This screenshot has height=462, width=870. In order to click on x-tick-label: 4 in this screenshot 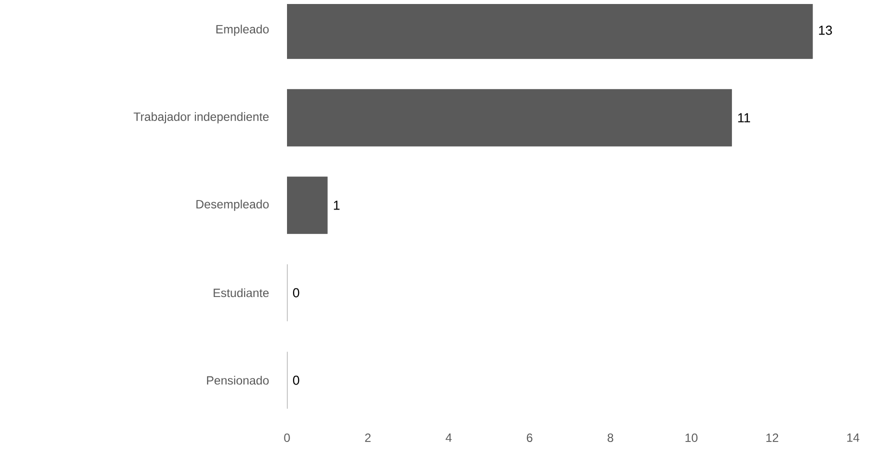, I will do `click(449, 438)`.